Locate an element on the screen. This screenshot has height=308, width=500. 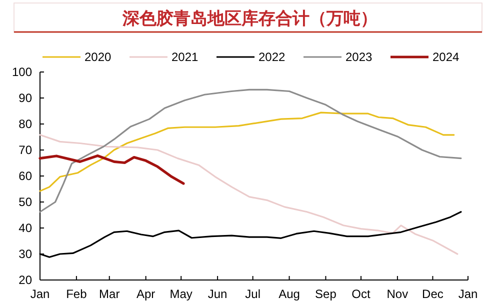
y-tick-label: 20 is located at coordinates (25, 280).